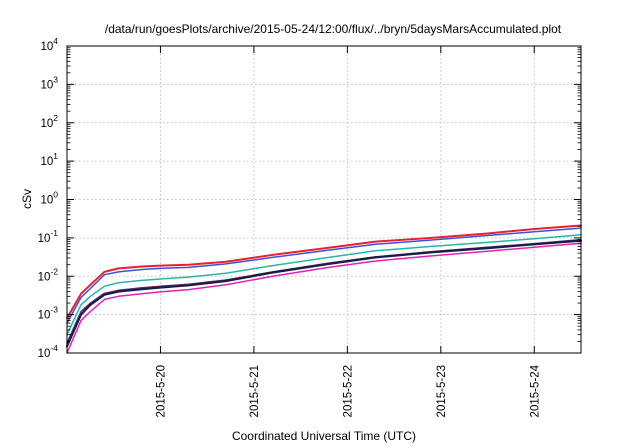 The image size is (640, 448). What do you see at coordinates (27, 199) in the screenshot?
I see `y-axis-label: cSv` at bounding box center [27, 199].